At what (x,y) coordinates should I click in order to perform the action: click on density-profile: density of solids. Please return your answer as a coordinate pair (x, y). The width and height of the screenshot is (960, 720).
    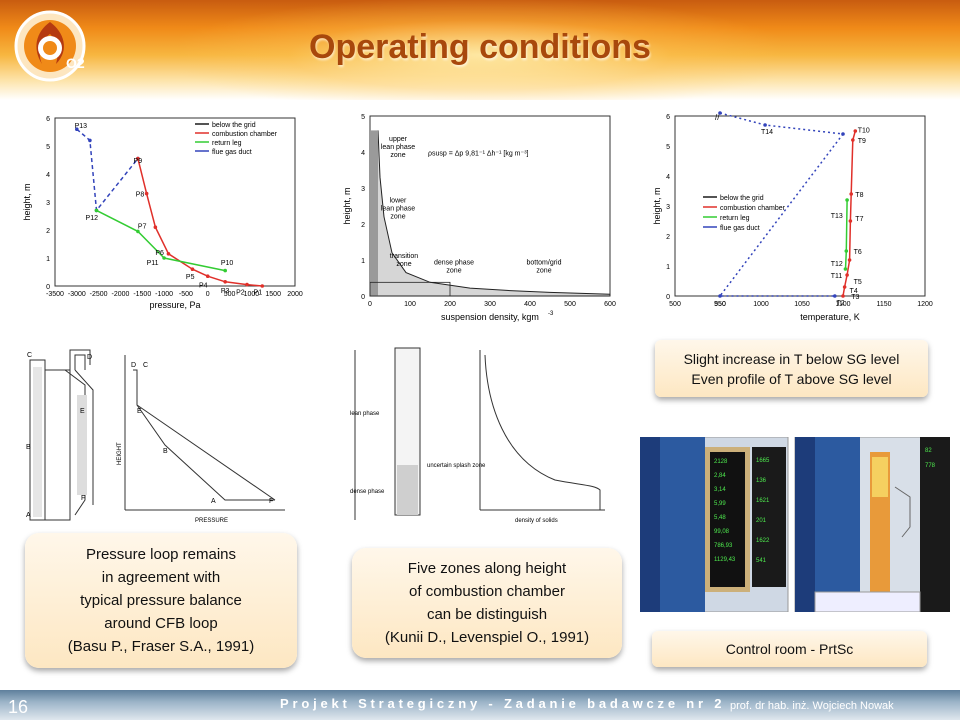
    Looking at the image, I should click on (542, 437).